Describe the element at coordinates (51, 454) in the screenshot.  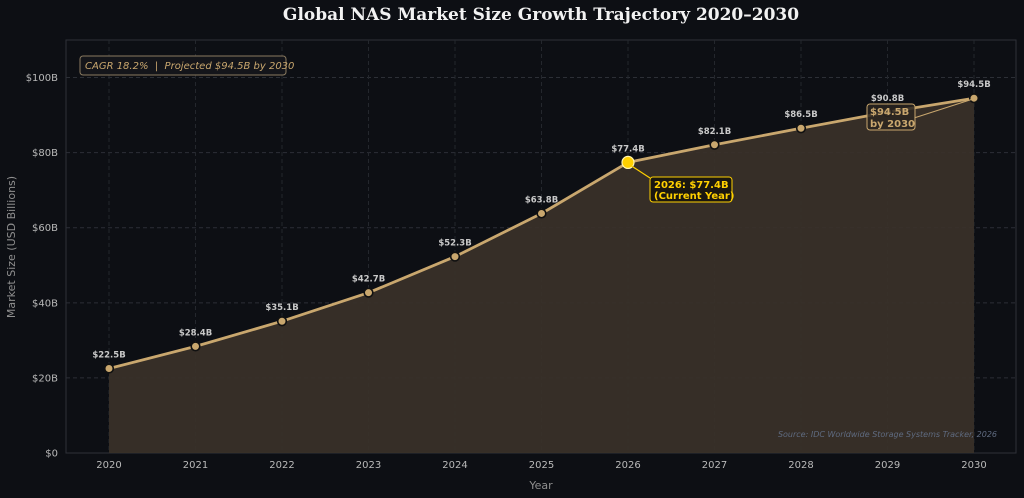
I see `y-tick-label: $0` at that location.